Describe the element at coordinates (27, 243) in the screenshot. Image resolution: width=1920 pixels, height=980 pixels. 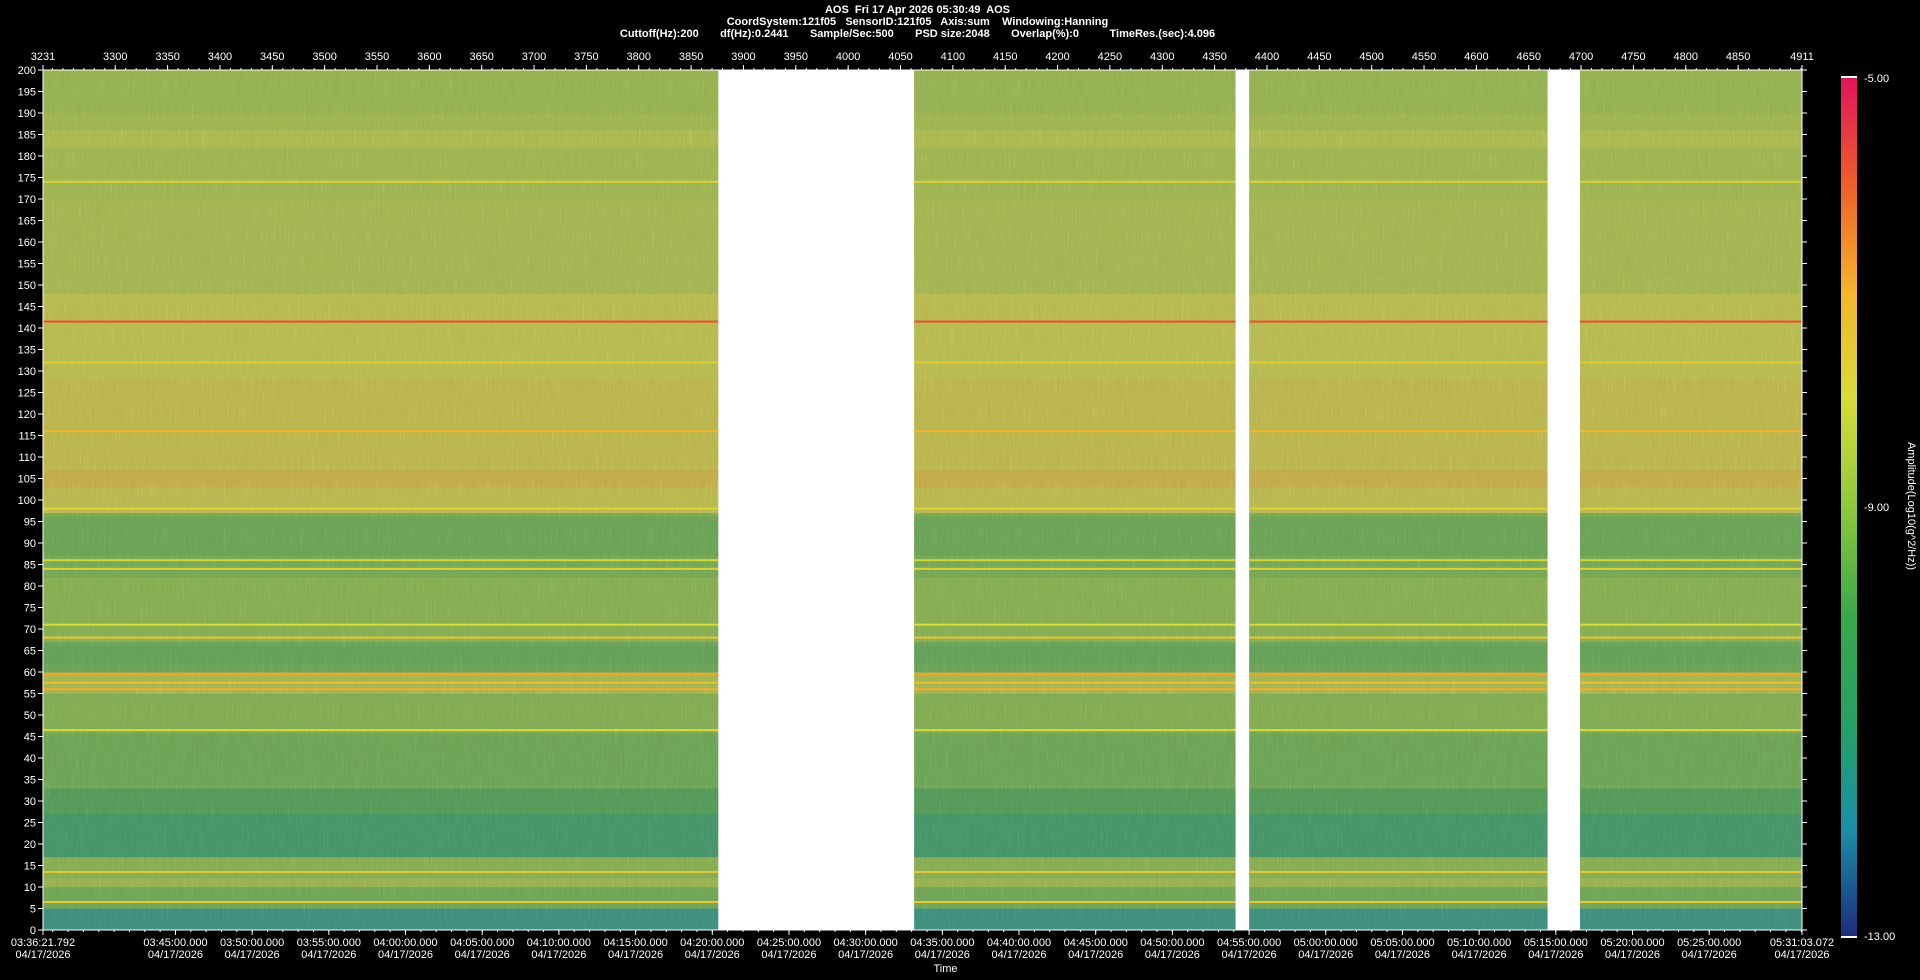
I see `y-tick-label: 160` at that location.